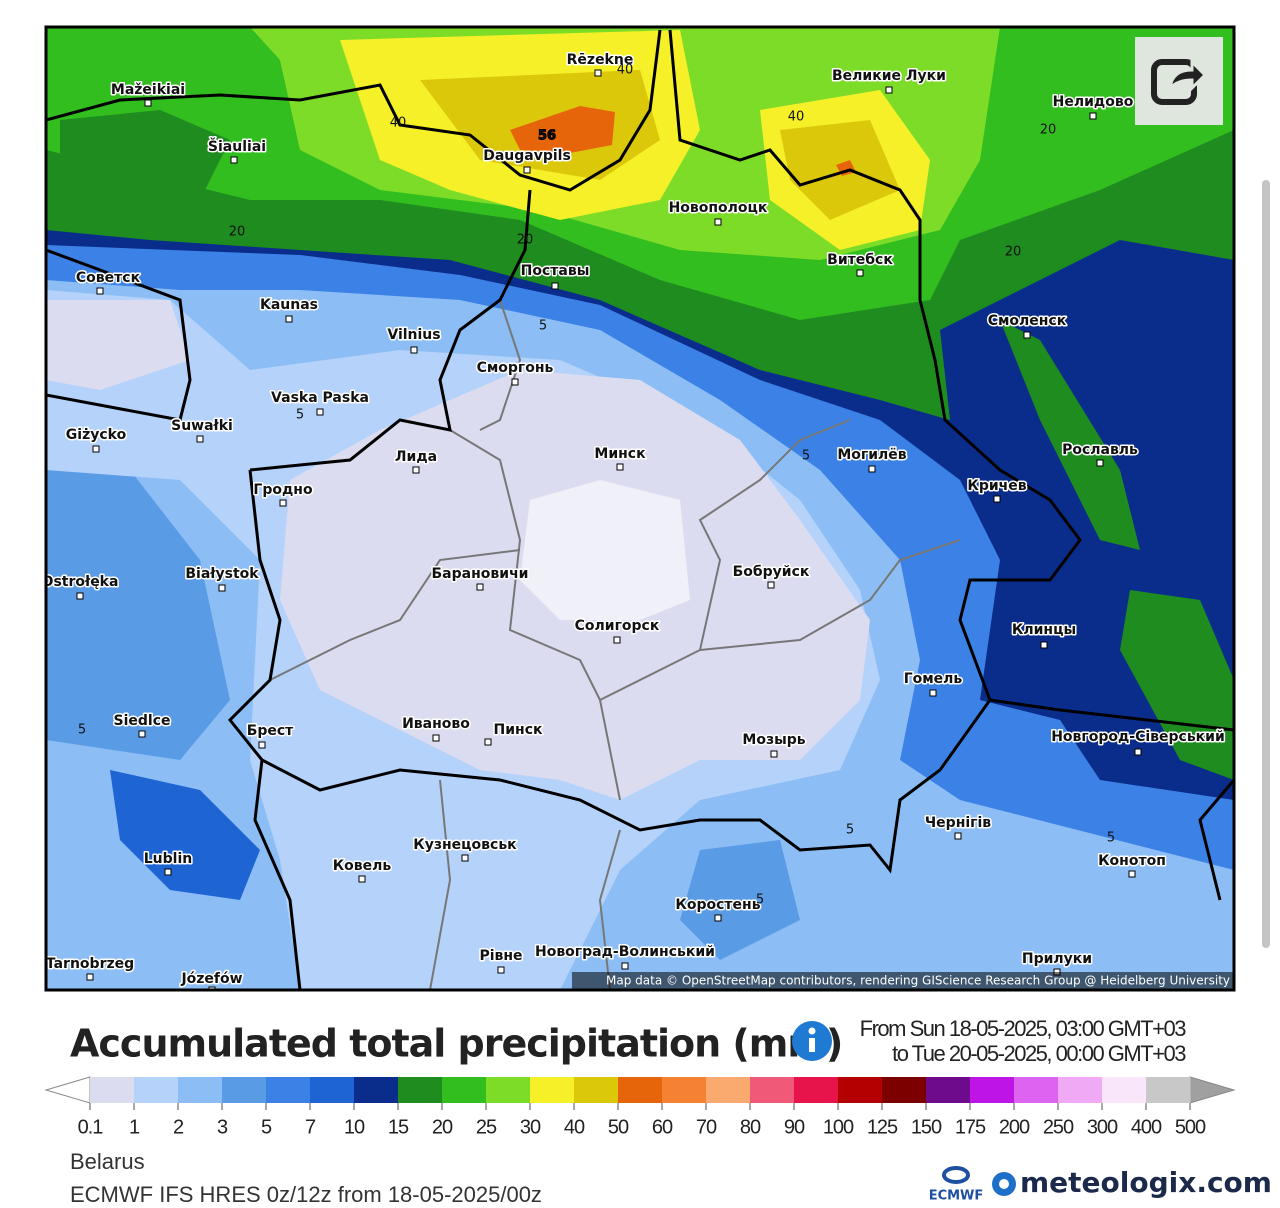 This screenshot has height=1208, width=1280. What do you see at coordinates (889, 76) in the screenshot?
I see `city-name: Великие Луки` at bounding box center [889, 76].